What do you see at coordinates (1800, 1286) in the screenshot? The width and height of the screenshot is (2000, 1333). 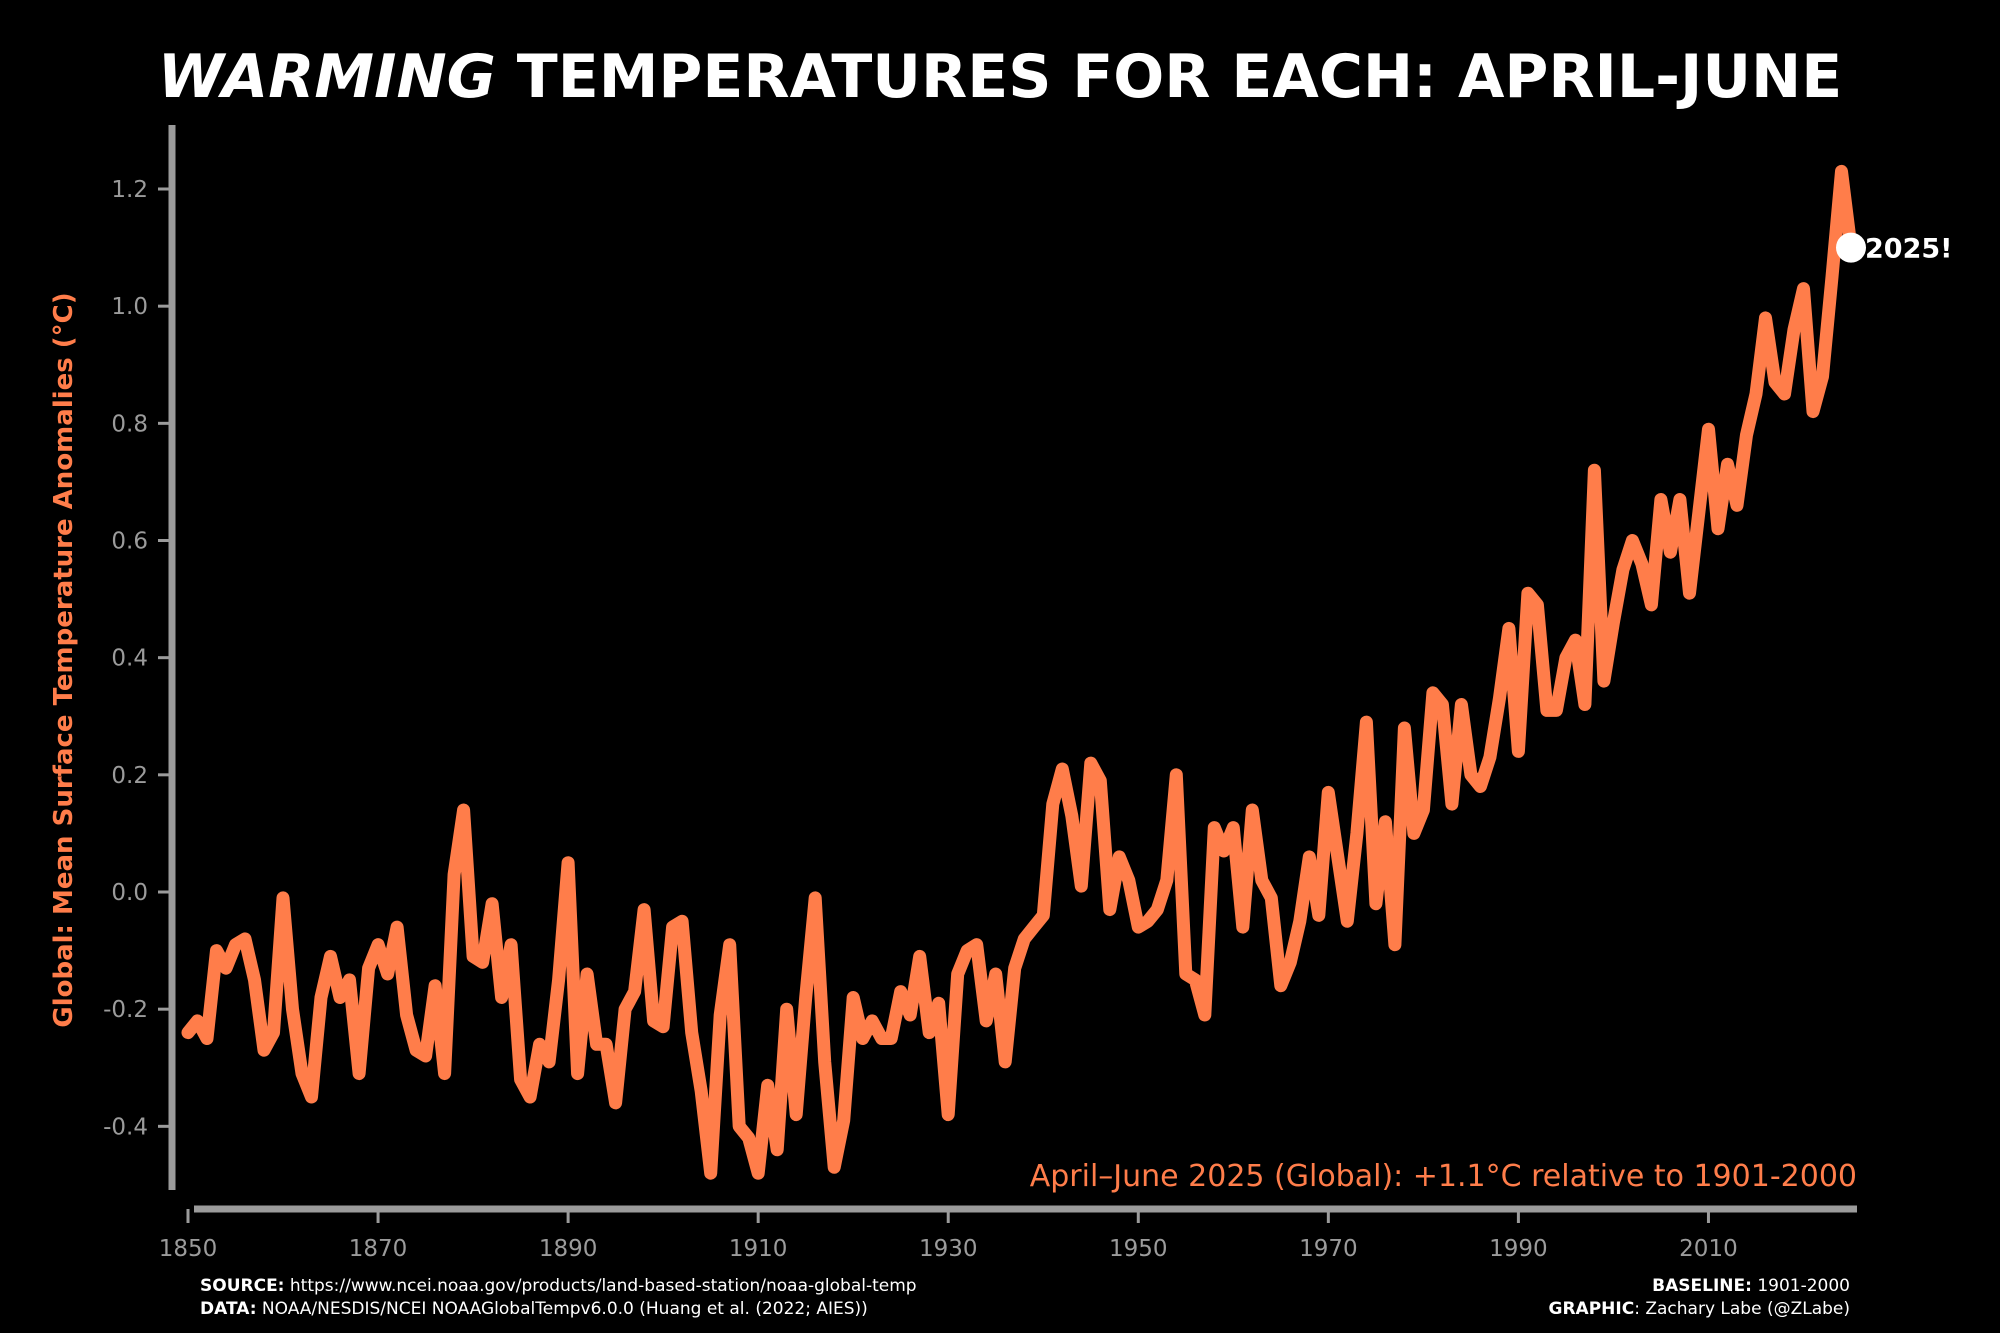 I see `footer-baseline-value: 1901-2000` at bounding box center [1800, 1286].